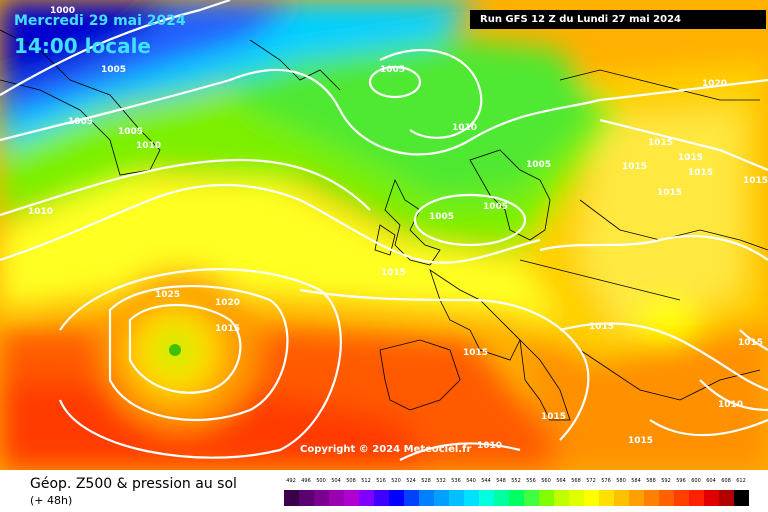  What do you see at coordinates (576, 481) in the screenshot?
I see `legend-value: 568` at bounding box center [576, 481].